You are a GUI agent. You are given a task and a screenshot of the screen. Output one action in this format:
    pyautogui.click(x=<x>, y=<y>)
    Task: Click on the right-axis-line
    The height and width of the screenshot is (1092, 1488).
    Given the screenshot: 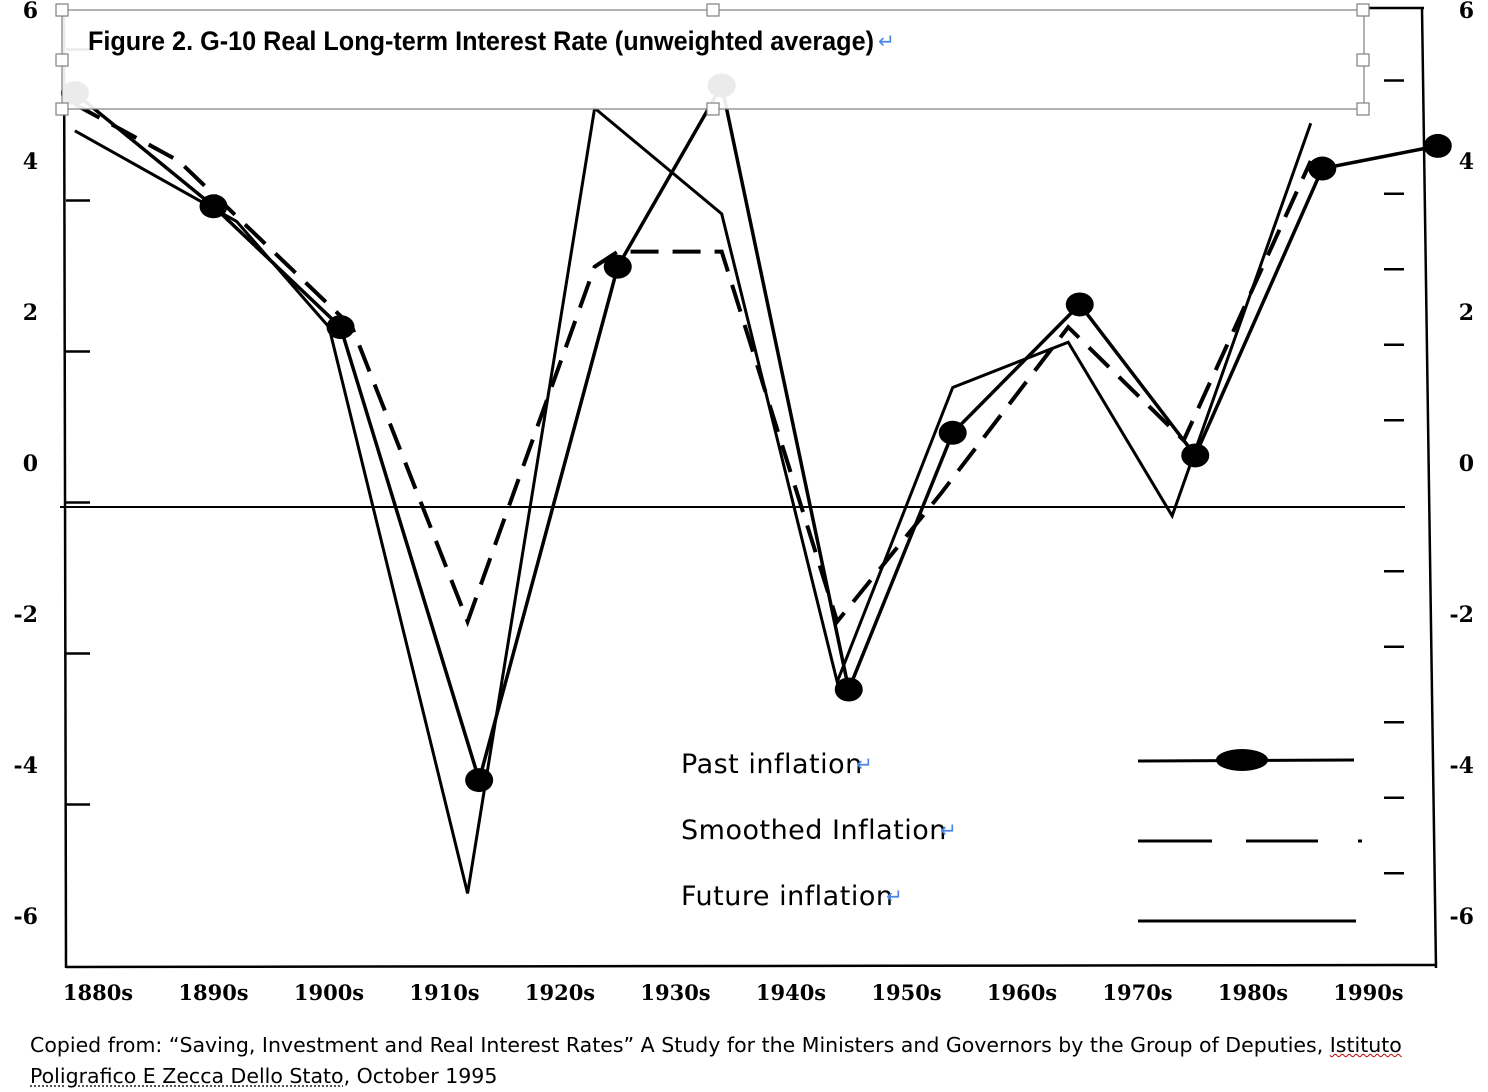 What is the action you would take?
    pyautogui.click(x=1429, y=488)
    